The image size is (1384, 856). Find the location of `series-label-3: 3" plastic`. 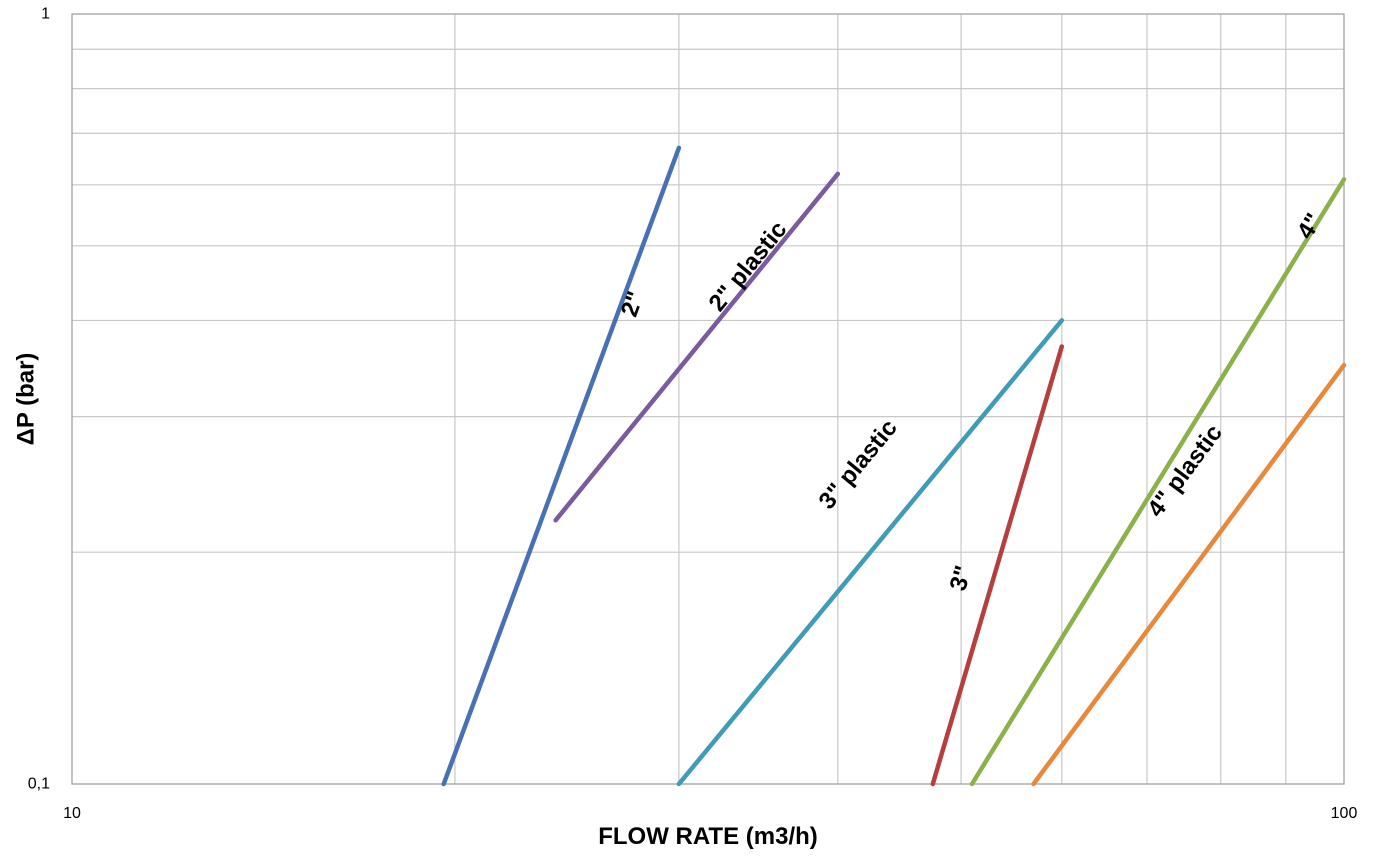

series-label-3: 3" plastic is located at coordinates (858, 465).